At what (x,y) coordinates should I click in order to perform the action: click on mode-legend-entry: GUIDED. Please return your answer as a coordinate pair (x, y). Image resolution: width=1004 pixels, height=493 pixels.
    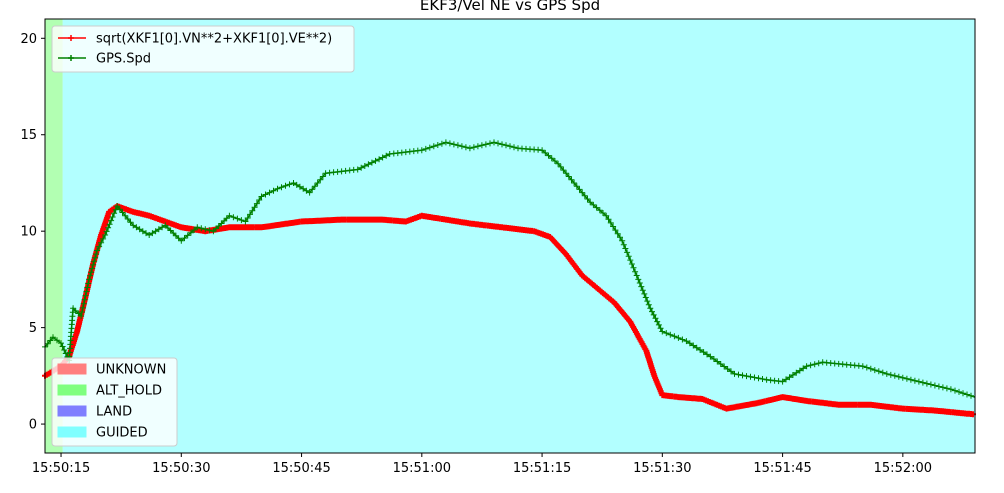
    Looking at the image, I should click on (102, 433).